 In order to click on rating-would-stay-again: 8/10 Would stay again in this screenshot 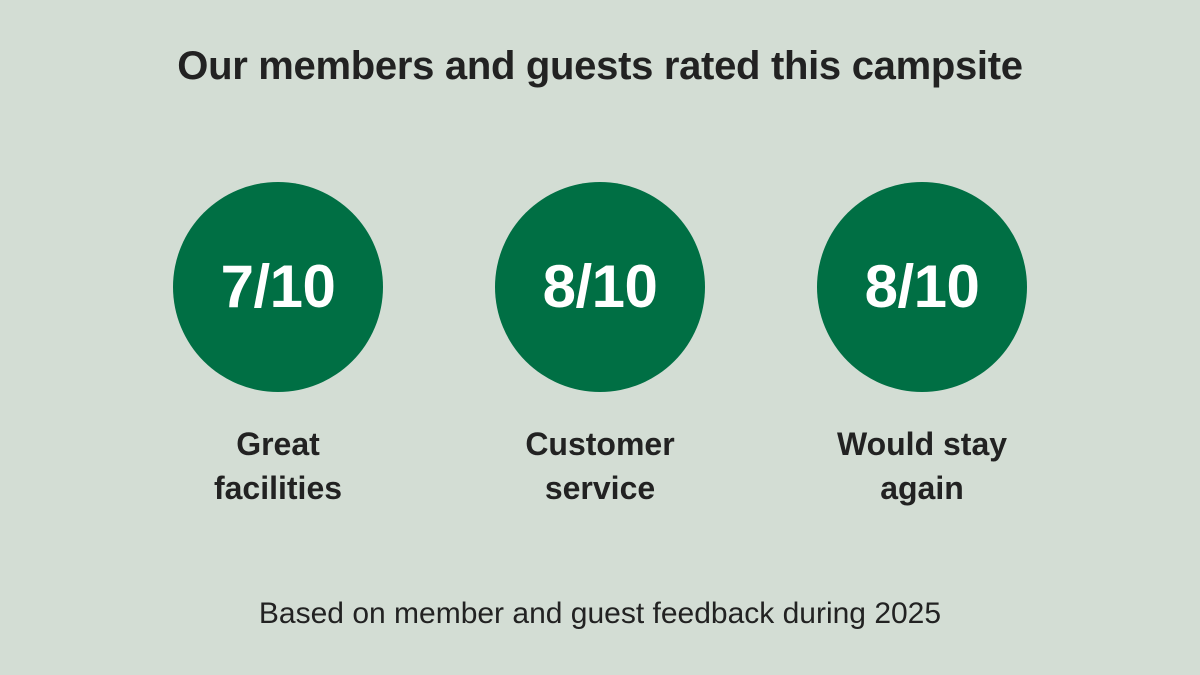, I will do `click(922, 352)`.